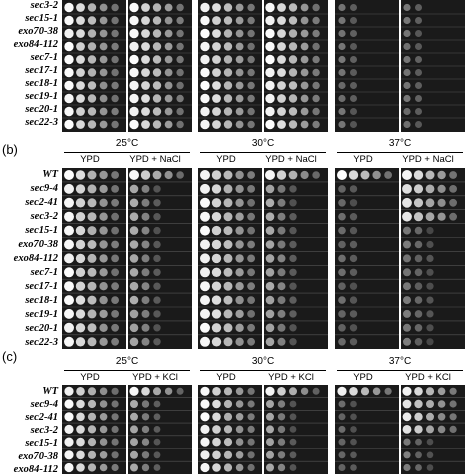 This screenshot has width=474, height=474. Describe the element at coordinates (363, 159) in the screenshot. I see `media-label: YPD` at that location.